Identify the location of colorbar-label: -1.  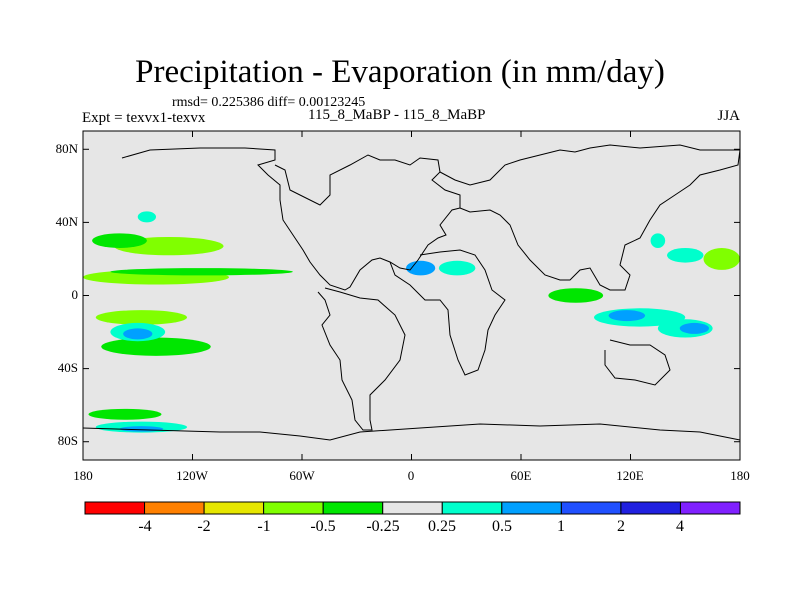
(264, 526).